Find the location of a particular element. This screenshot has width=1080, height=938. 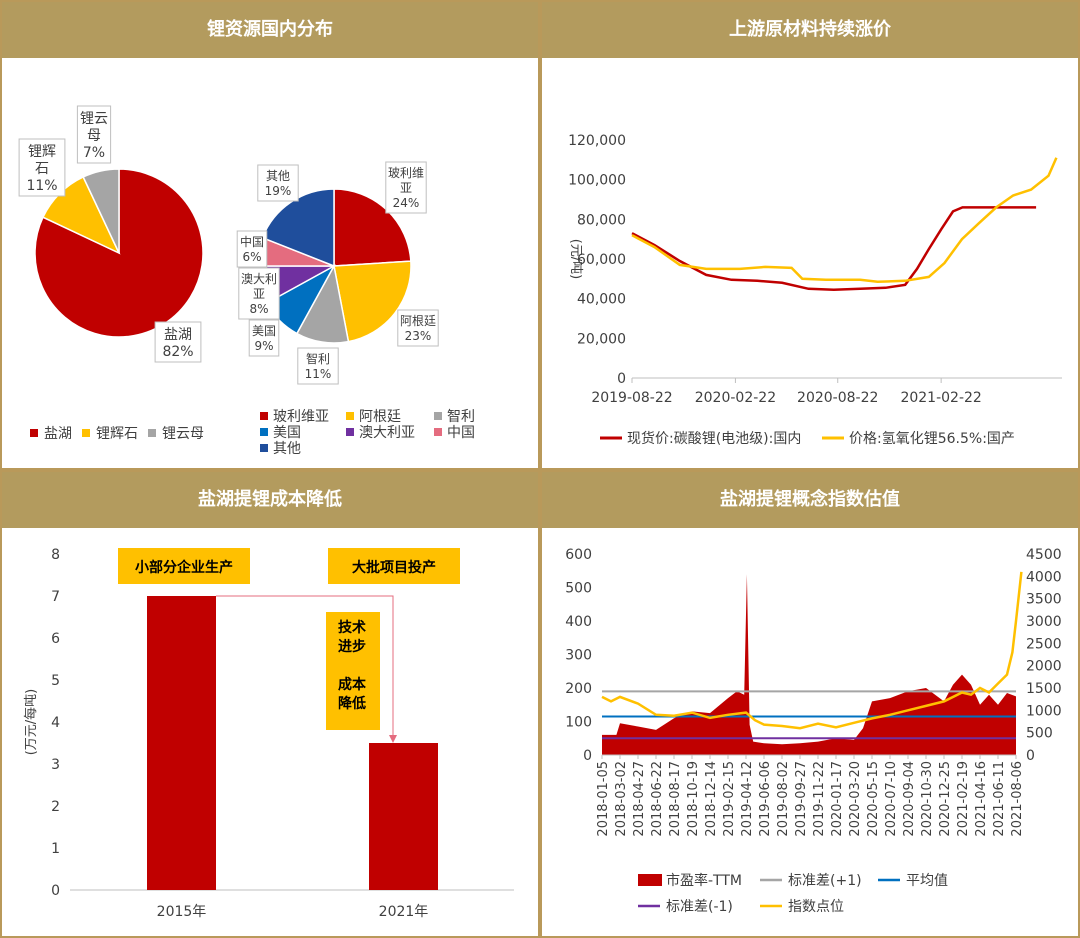

legend-label-玻利维亚: 玻利维亚 is located at coordinates (301, 417).